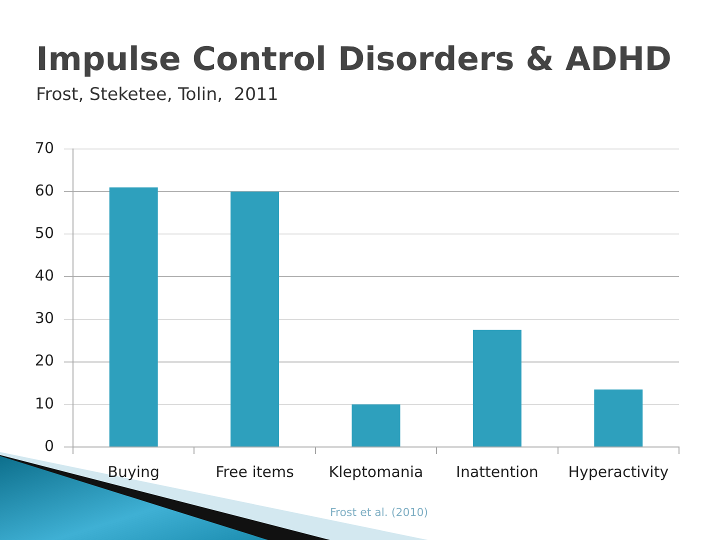 This screenshot has height=540, width=720. Describe the element at coordinates (44, 233) in the screenshot. I see `y-tick-label: 50` at that location.